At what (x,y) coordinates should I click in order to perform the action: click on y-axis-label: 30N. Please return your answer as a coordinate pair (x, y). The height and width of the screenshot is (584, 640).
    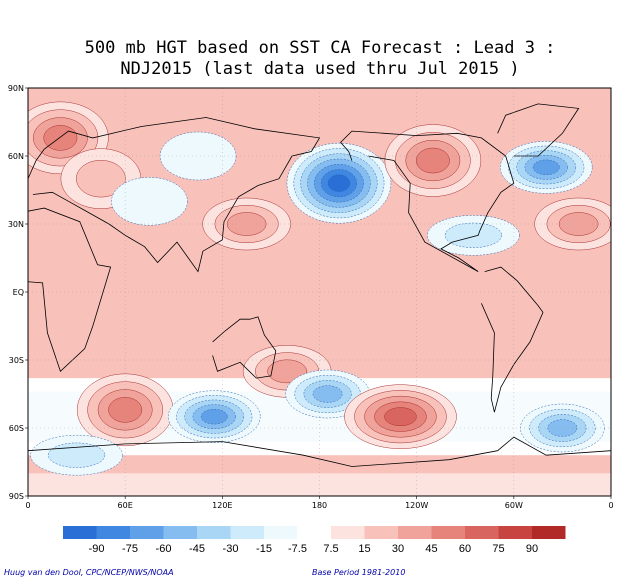
    Looking at the image, I should click on (16, 224).